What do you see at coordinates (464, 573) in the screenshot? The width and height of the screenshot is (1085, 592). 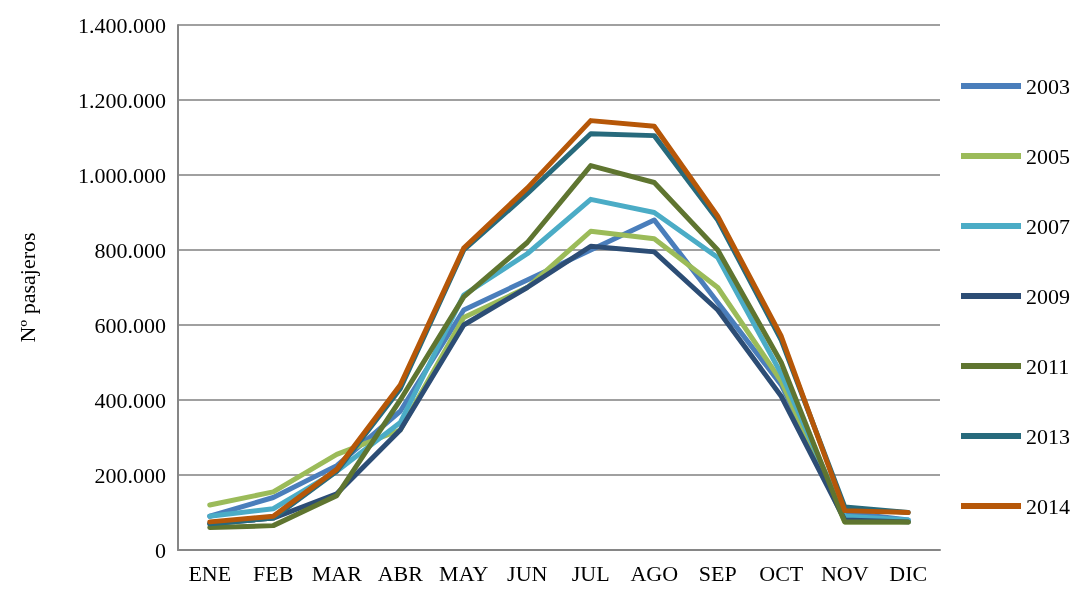 I see `x-tick-label: MAY` at bounding box center [464, 573].